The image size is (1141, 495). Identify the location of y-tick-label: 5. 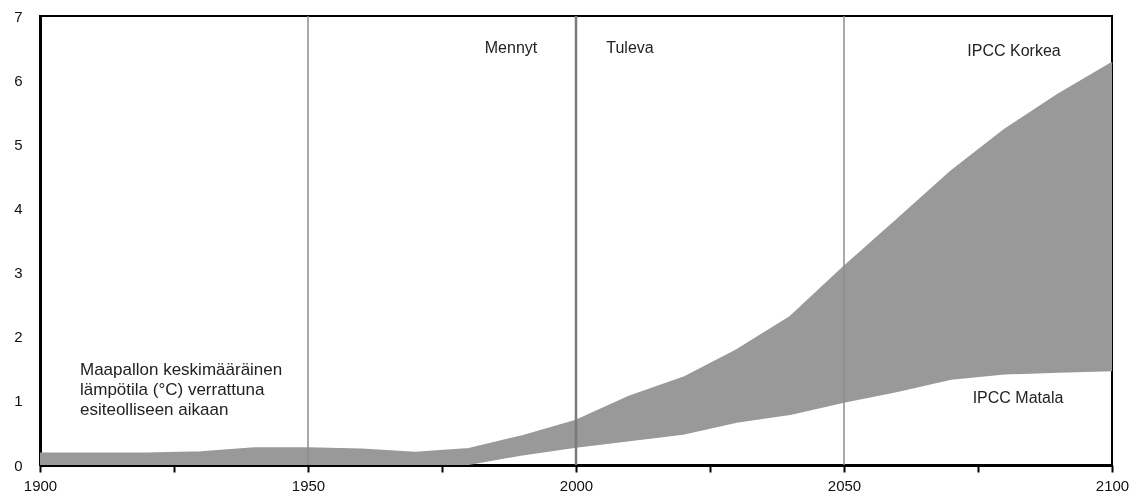
(18, 144).